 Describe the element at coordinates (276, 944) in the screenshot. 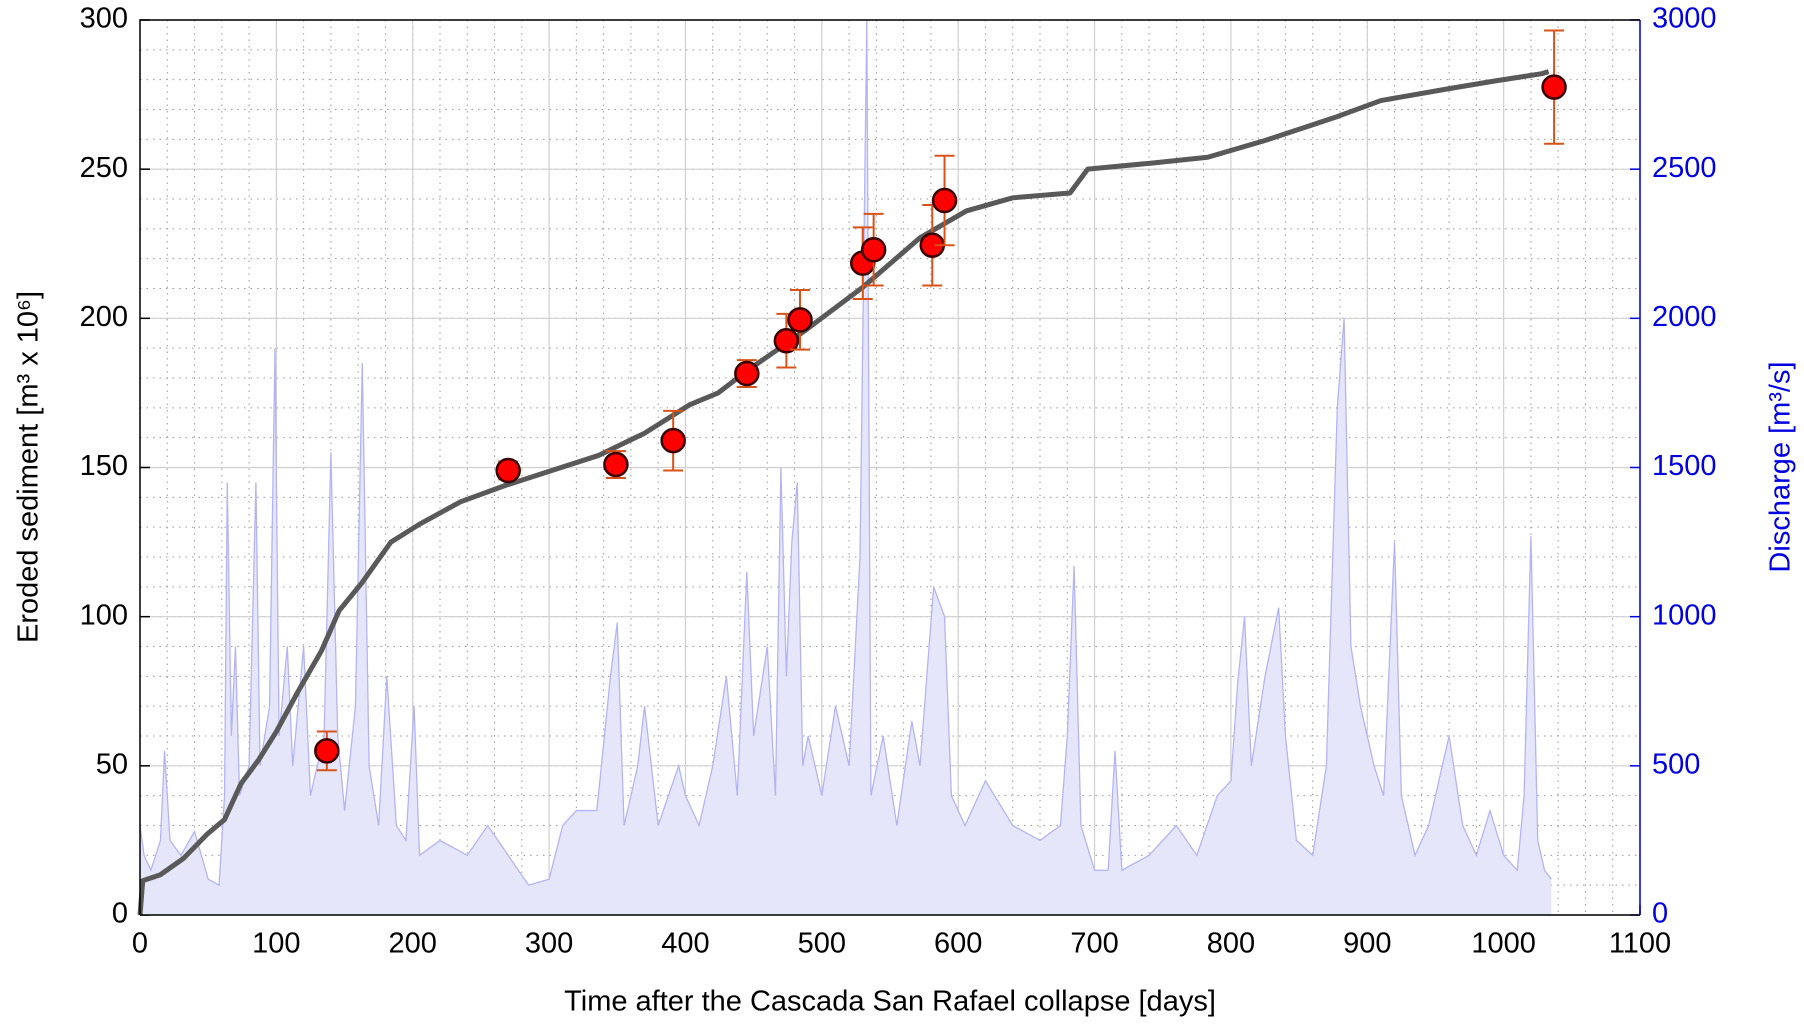

I see `x-tick-label: 100` at that location.